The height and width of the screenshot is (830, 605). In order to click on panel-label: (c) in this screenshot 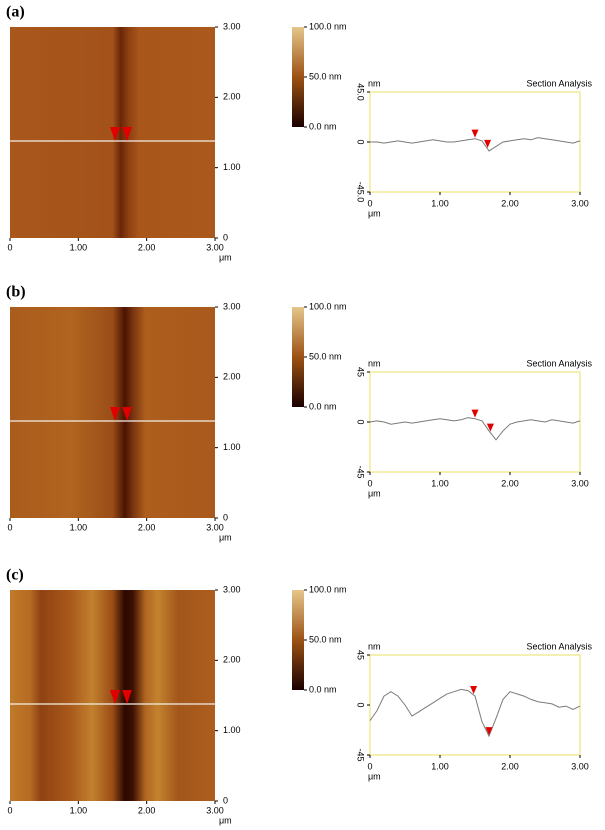, I will do `click(15, 575)`.